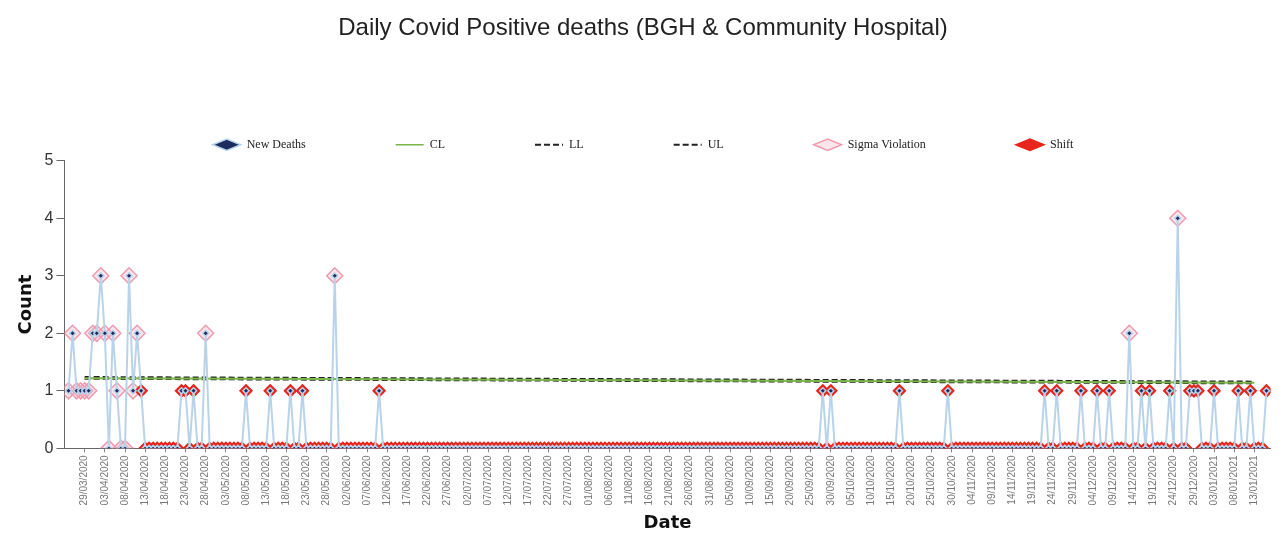 The image size is (1288, 546). What do you see at coordinates (669, 480) in the screenshot?
I see `x-tick-label: 21/08/2020` at bounding box center [669, 480].